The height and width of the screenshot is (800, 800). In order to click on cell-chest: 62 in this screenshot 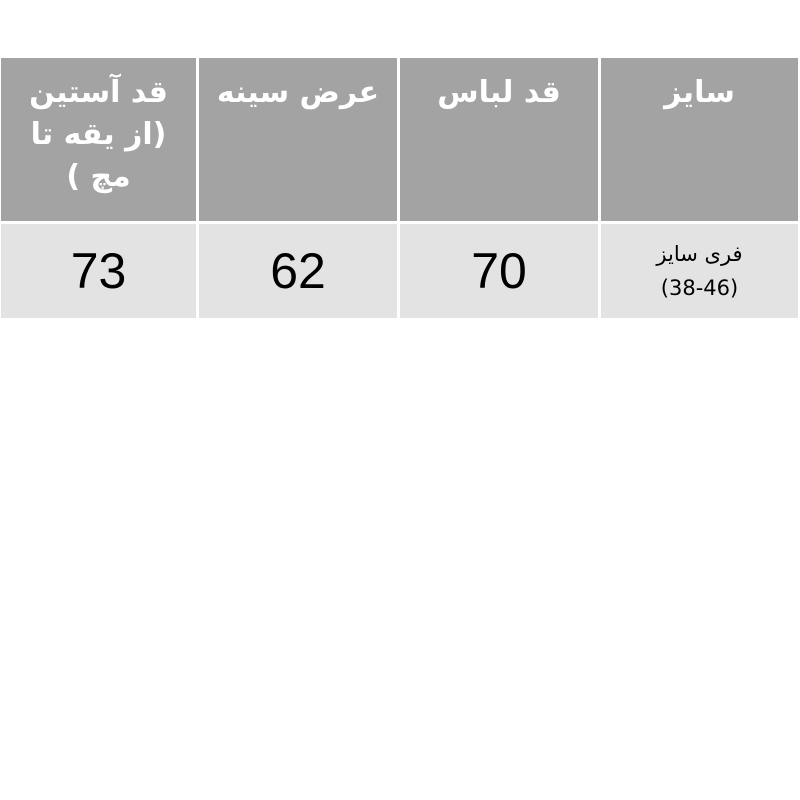, I will do `click(298, 271)`.